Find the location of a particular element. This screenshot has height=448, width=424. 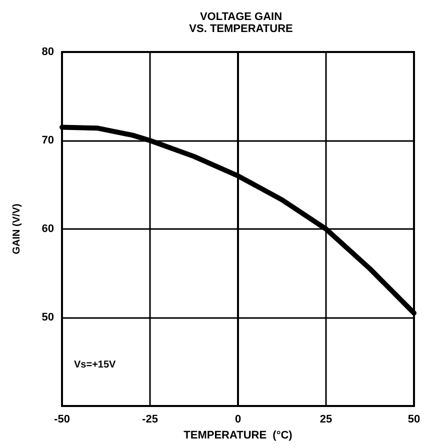

y-tick-label: 60 is located at coordinates (48, 229).